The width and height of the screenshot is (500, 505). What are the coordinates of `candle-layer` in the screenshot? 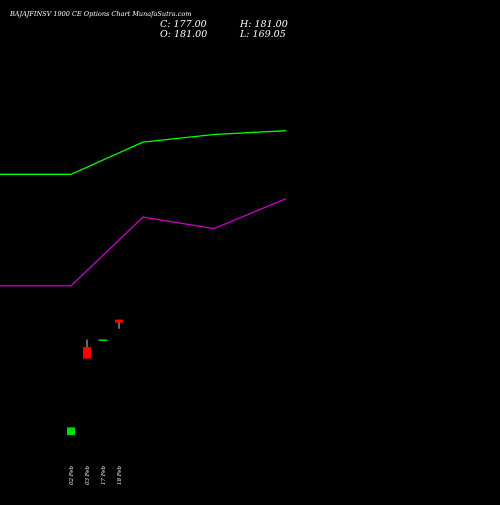 It's located at (95, 377).